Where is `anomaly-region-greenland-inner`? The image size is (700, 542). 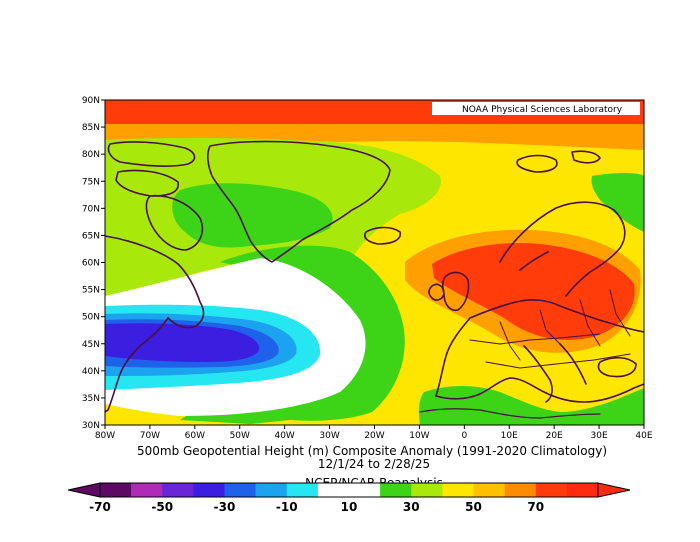 anomaly-region-greenland-inner is located at coordinates (252, 215).